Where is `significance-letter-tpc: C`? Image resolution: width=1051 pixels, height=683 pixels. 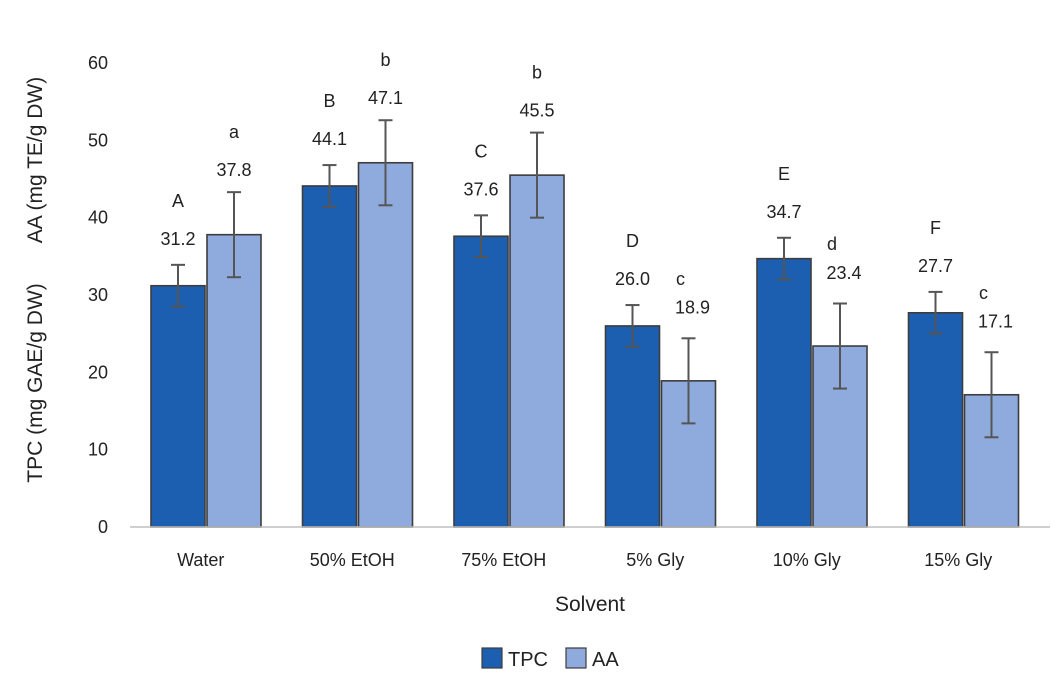 significance-letter-tpc: C is located at coordinates (481, 151).